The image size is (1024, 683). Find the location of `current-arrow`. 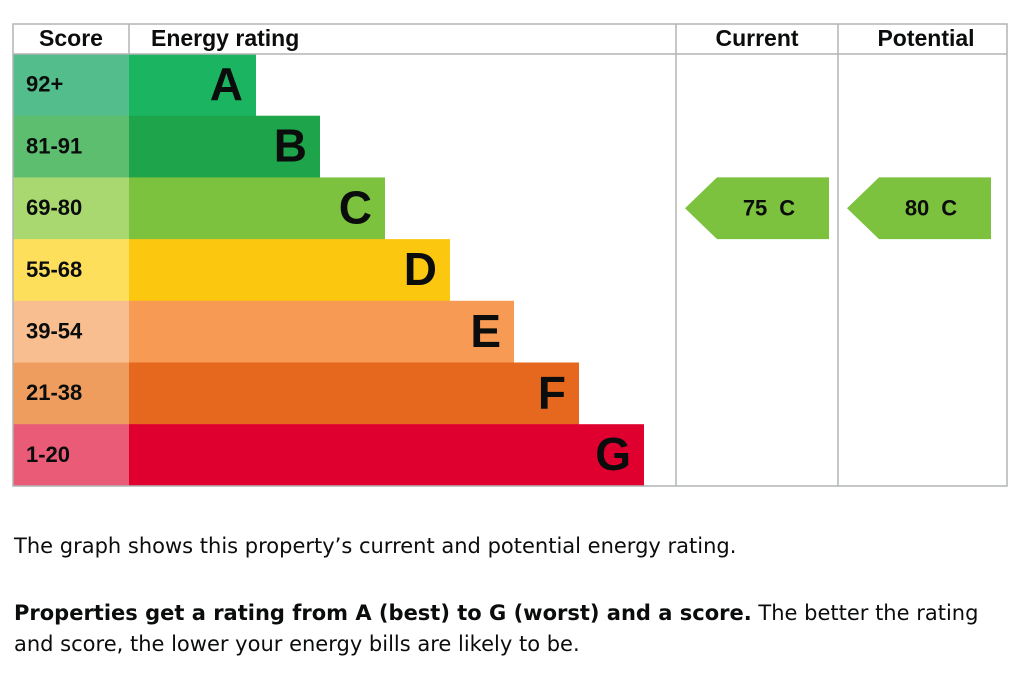

current-arrow is located at coordinates (757, 208).